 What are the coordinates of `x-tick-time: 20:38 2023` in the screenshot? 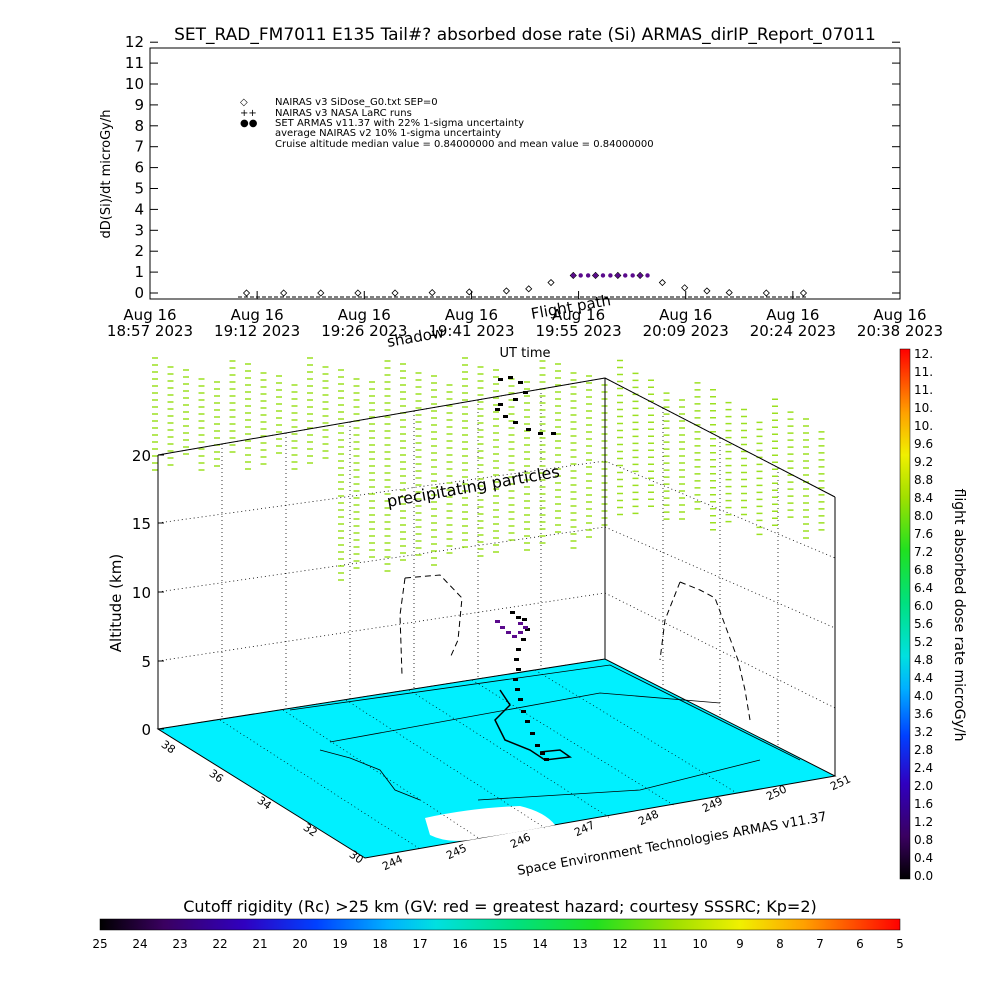 It's located at (900, 331).